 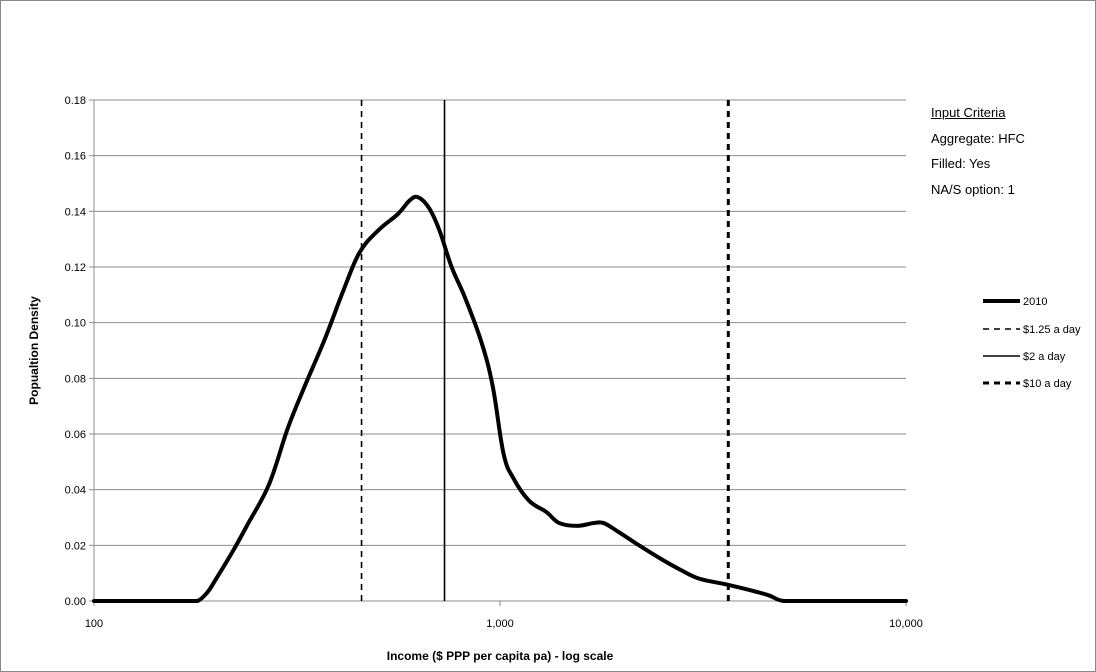 What do you see at coordinates (75, 435) in the screenshot?
I see `y-tick-label: 0.06` at bounding box center [75, 435].